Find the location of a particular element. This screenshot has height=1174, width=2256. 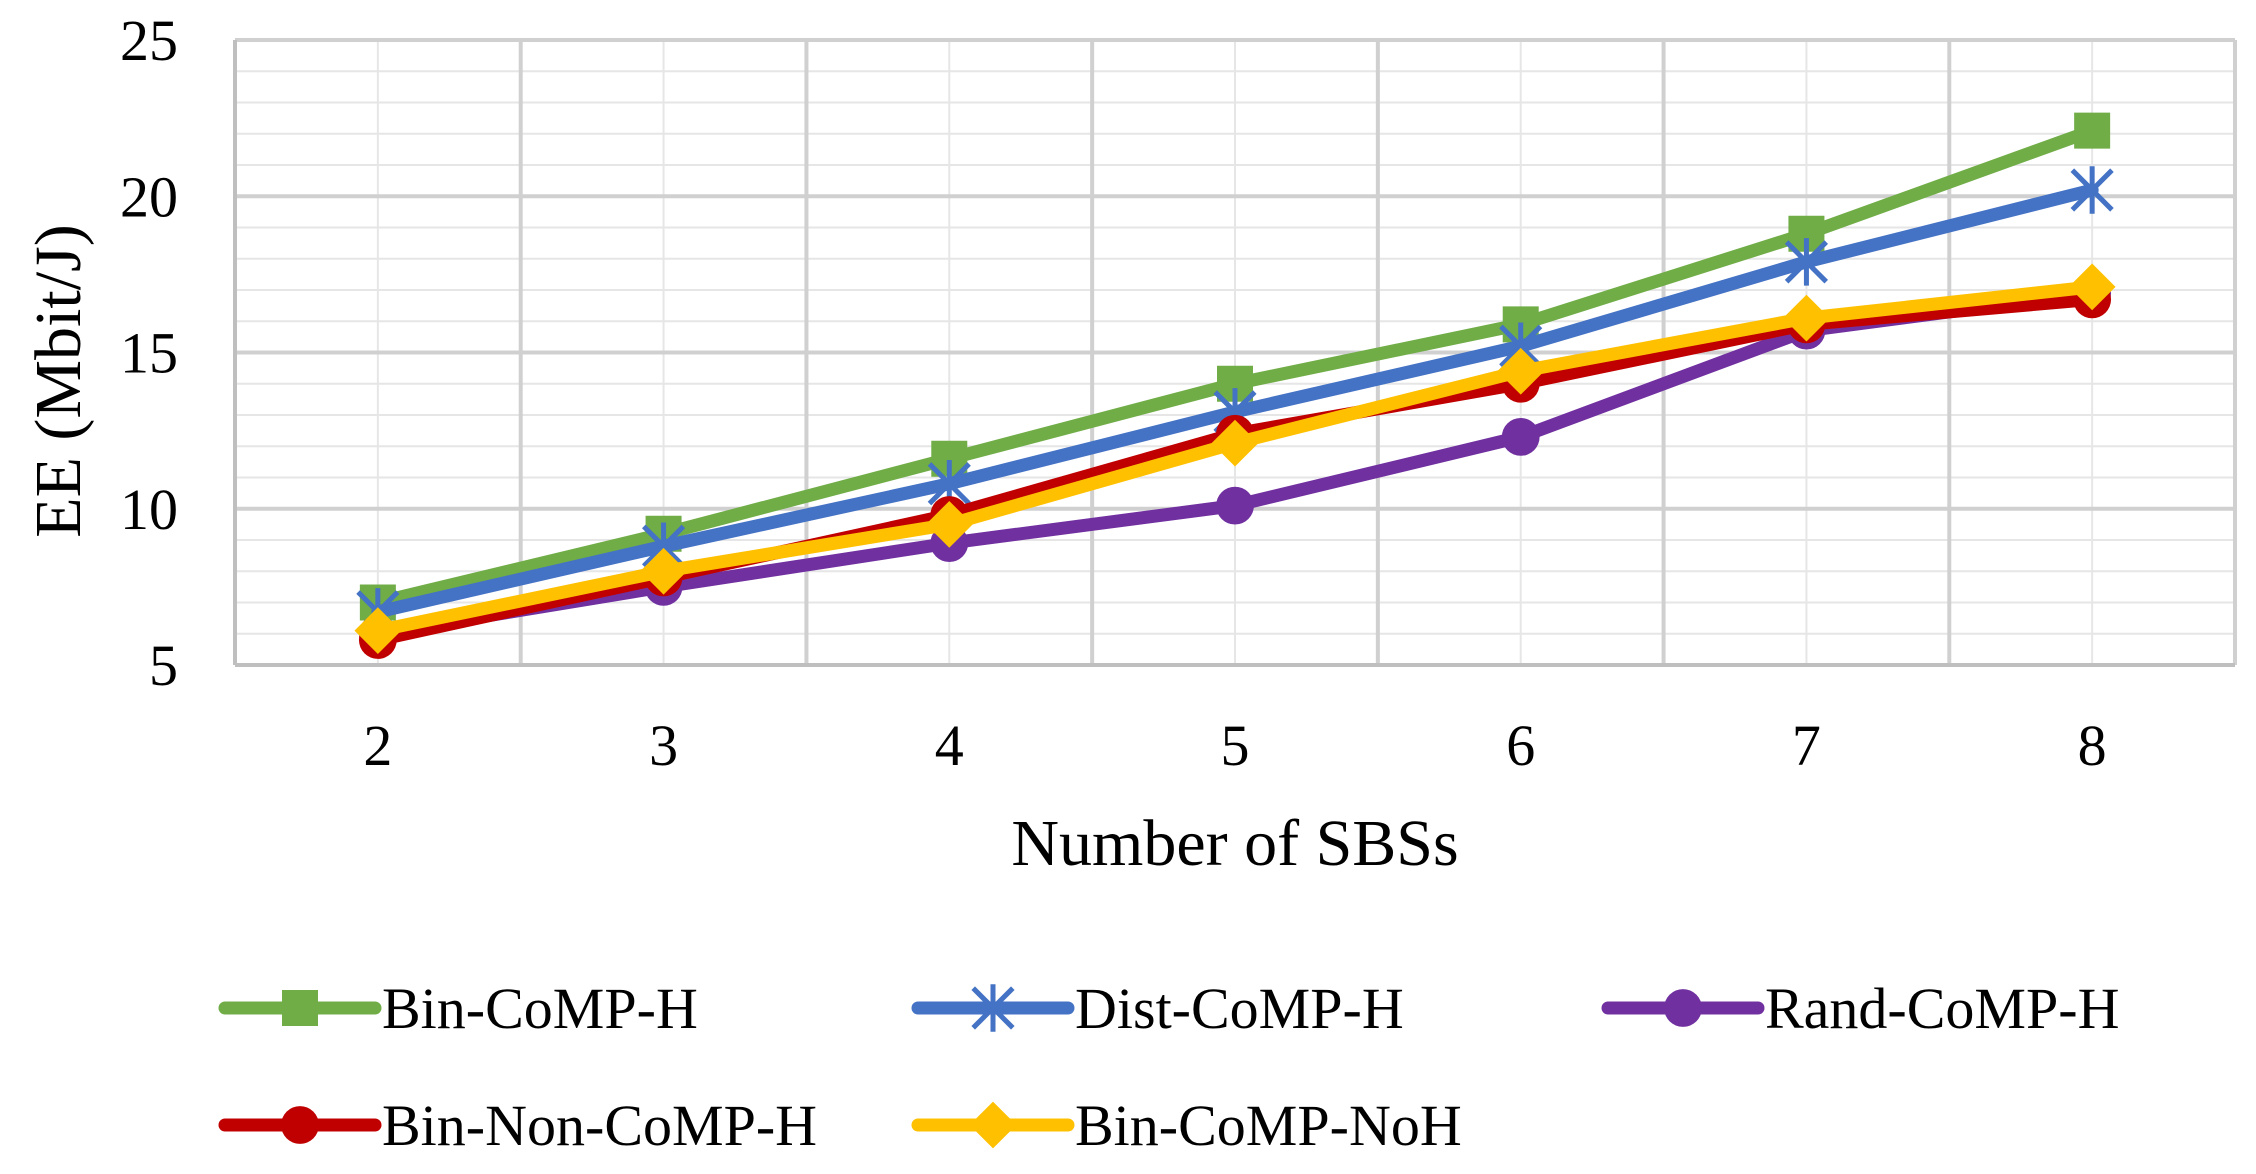

x-tick-label: 3 is located at coordinates (663, 745).